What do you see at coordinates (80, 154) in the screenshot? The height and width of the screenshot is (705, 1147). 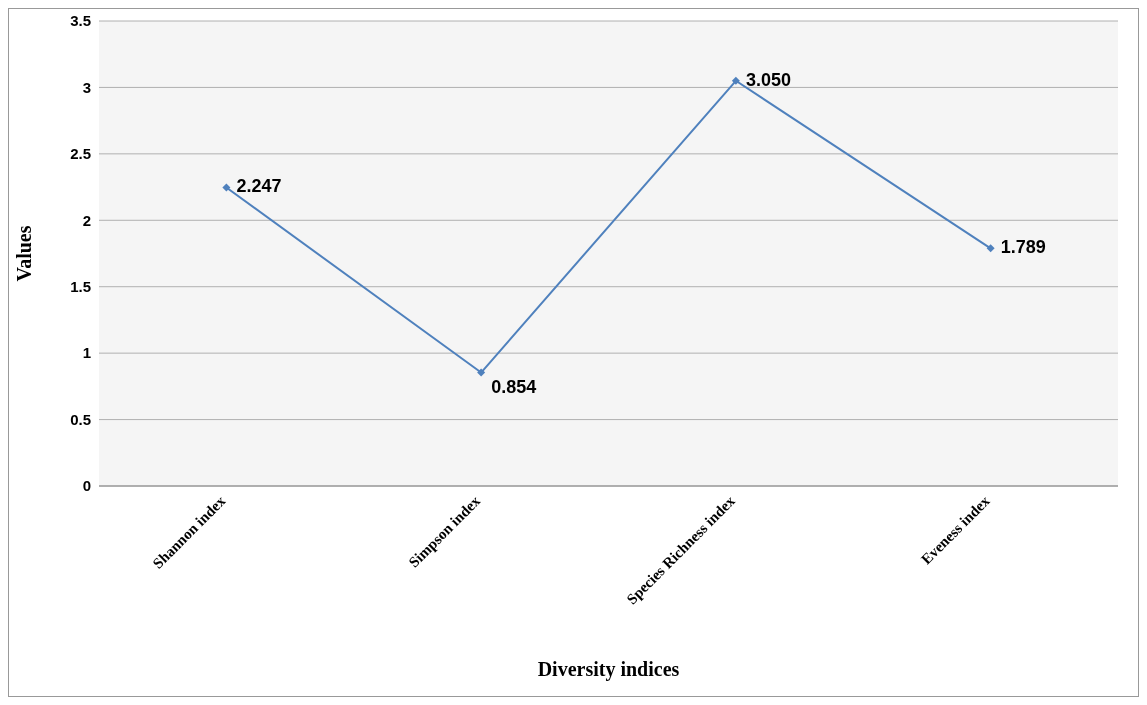 I see `y-tick-label: 2.5` at bounding box center [80, 154].